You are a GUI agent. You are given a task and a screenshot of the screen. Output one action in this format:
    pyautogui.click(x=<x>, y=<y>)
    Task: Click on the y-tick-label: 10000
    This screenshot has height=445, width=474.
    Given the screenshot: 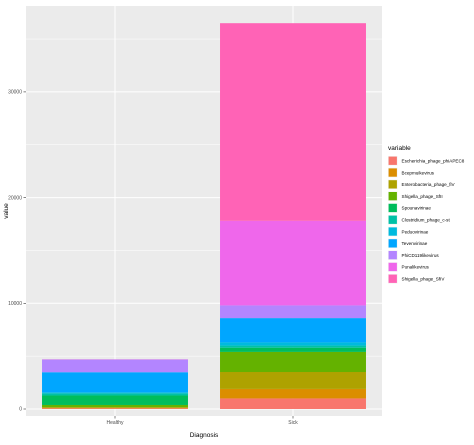 What is the action you would take?
    pyautogui.click(x=15, y=304)
    